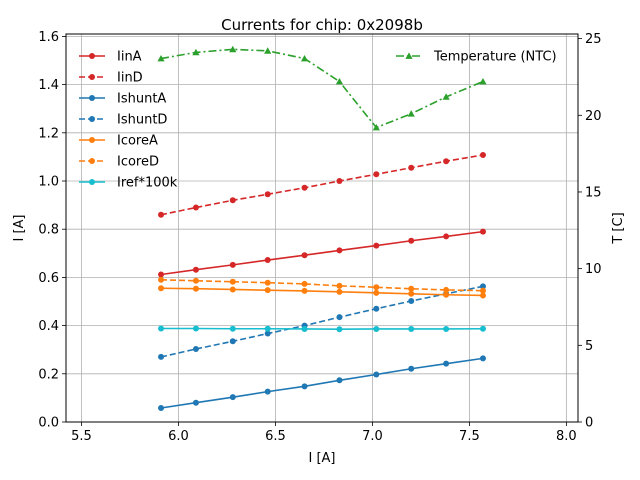 The width and height of the screenshot is (640, 480). I want to click on y2-tick-label: 10, so click(593, 269).